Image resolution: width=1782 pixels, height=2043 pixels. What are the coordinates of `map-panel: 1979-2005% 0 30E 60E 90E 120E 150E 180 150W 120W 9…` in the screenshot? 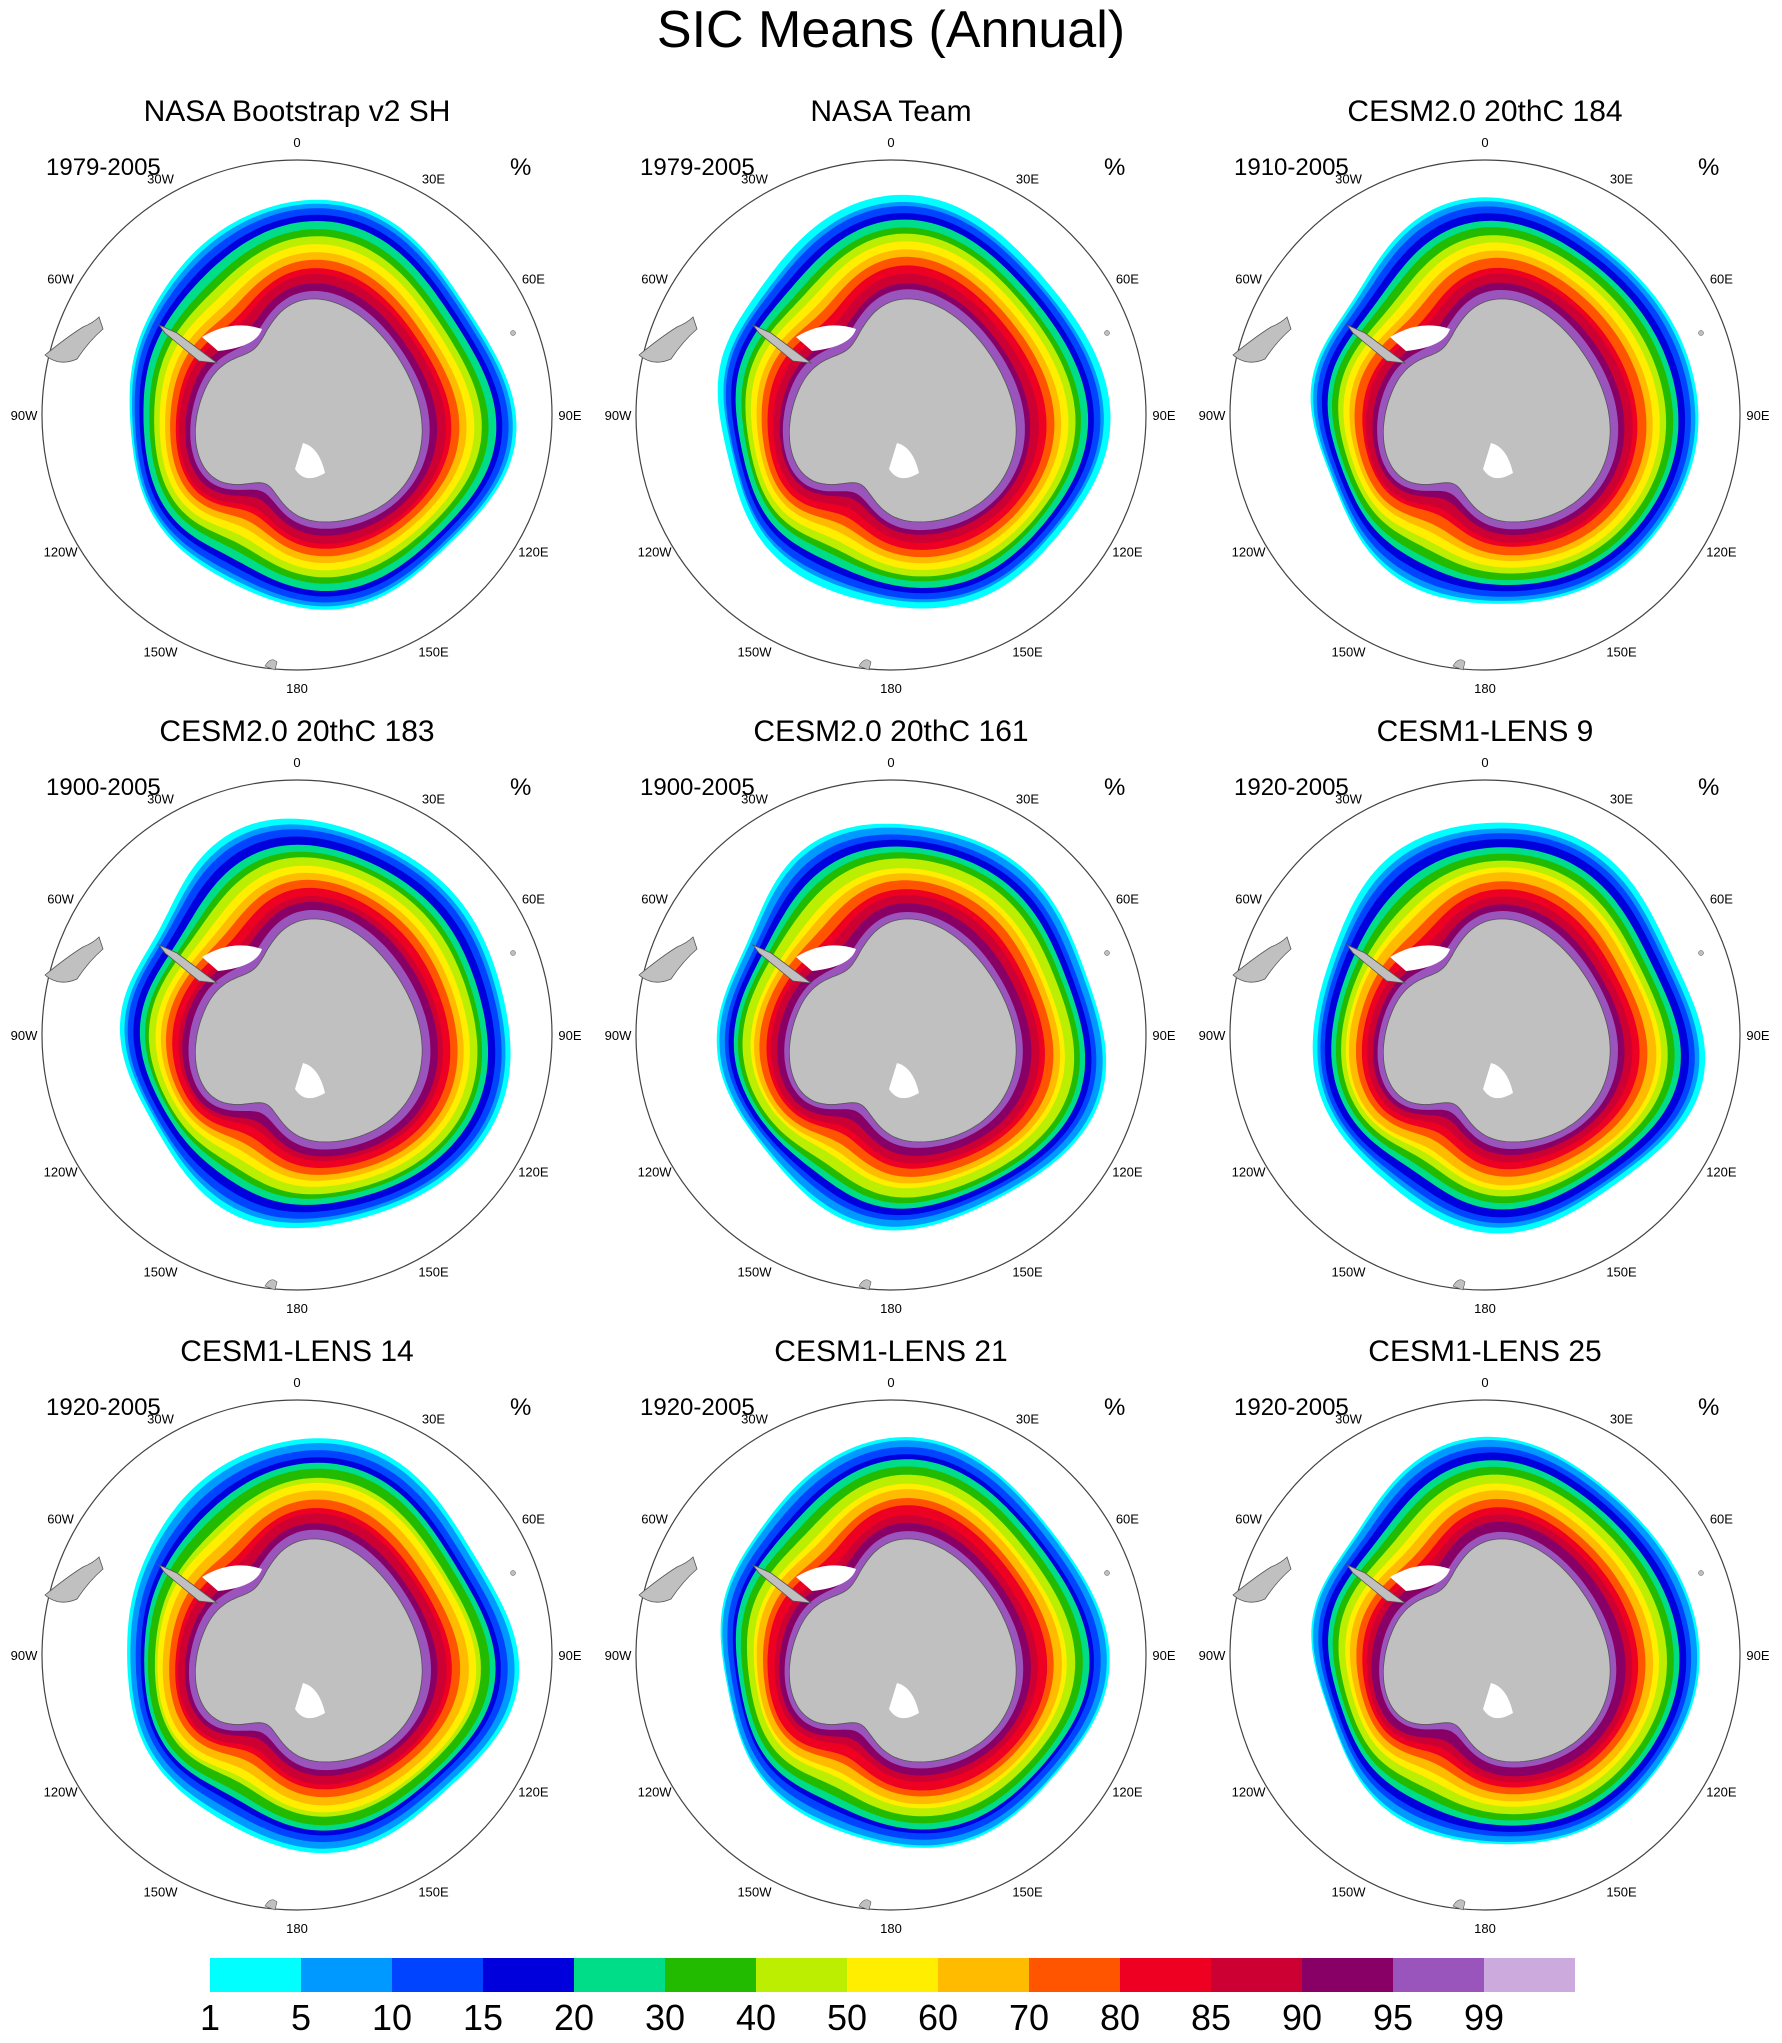 It's located at (891, 405).